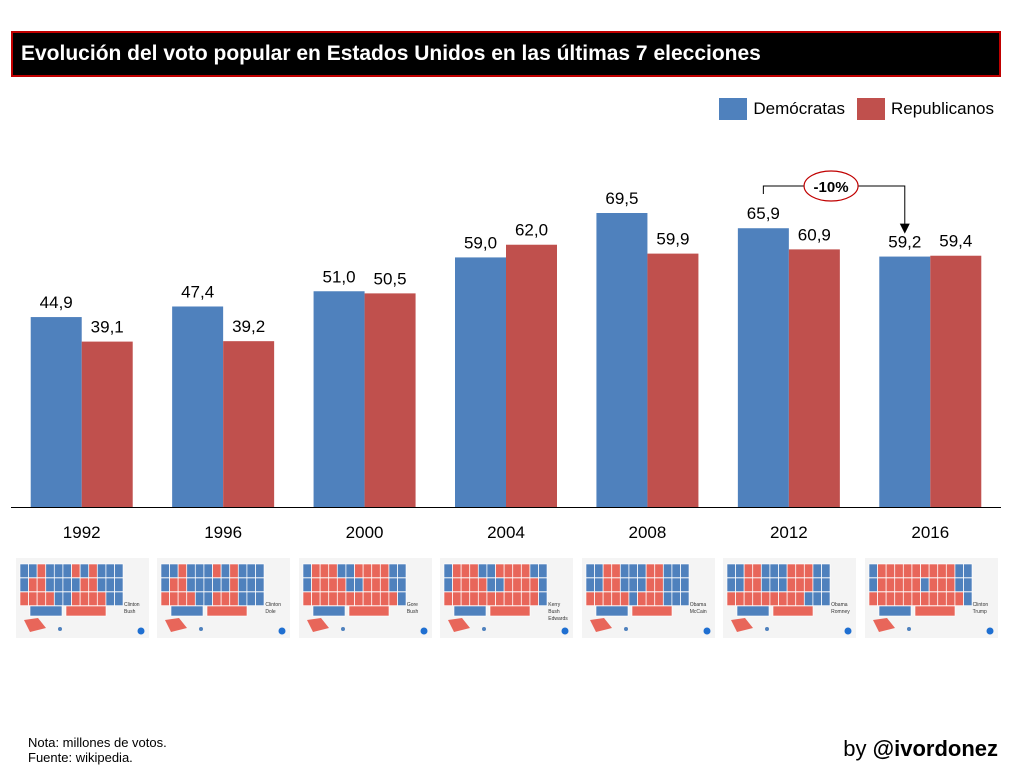 The image size is (1023, 769). What do you see at coordinates (365, 532) in the screenshot?
I see `x-tick-label-2000: 2000` at bounding box center [365, 532].